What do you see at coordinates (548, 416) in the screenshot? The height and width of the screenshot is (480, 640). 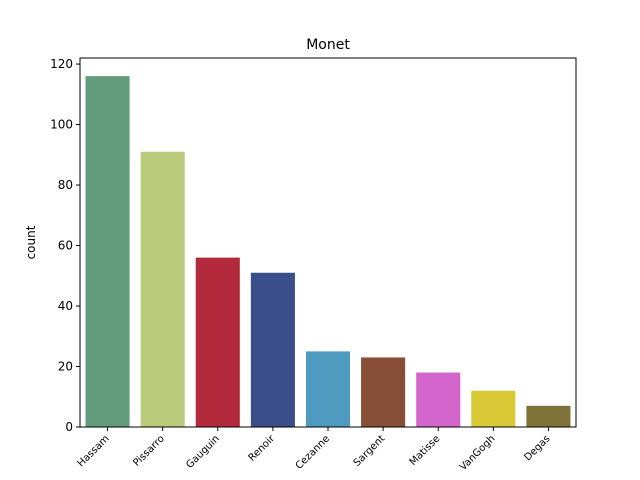 I see `bar-degas` at bounding box center [548, 416].